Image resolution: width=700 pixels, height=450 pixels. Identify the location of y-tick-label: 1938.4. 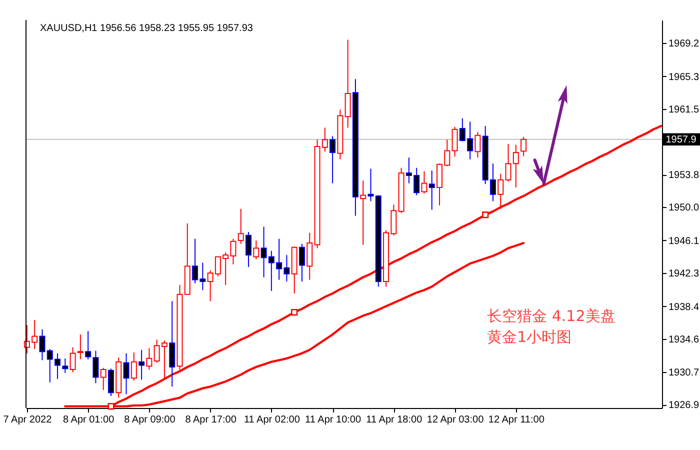
(684, 307).